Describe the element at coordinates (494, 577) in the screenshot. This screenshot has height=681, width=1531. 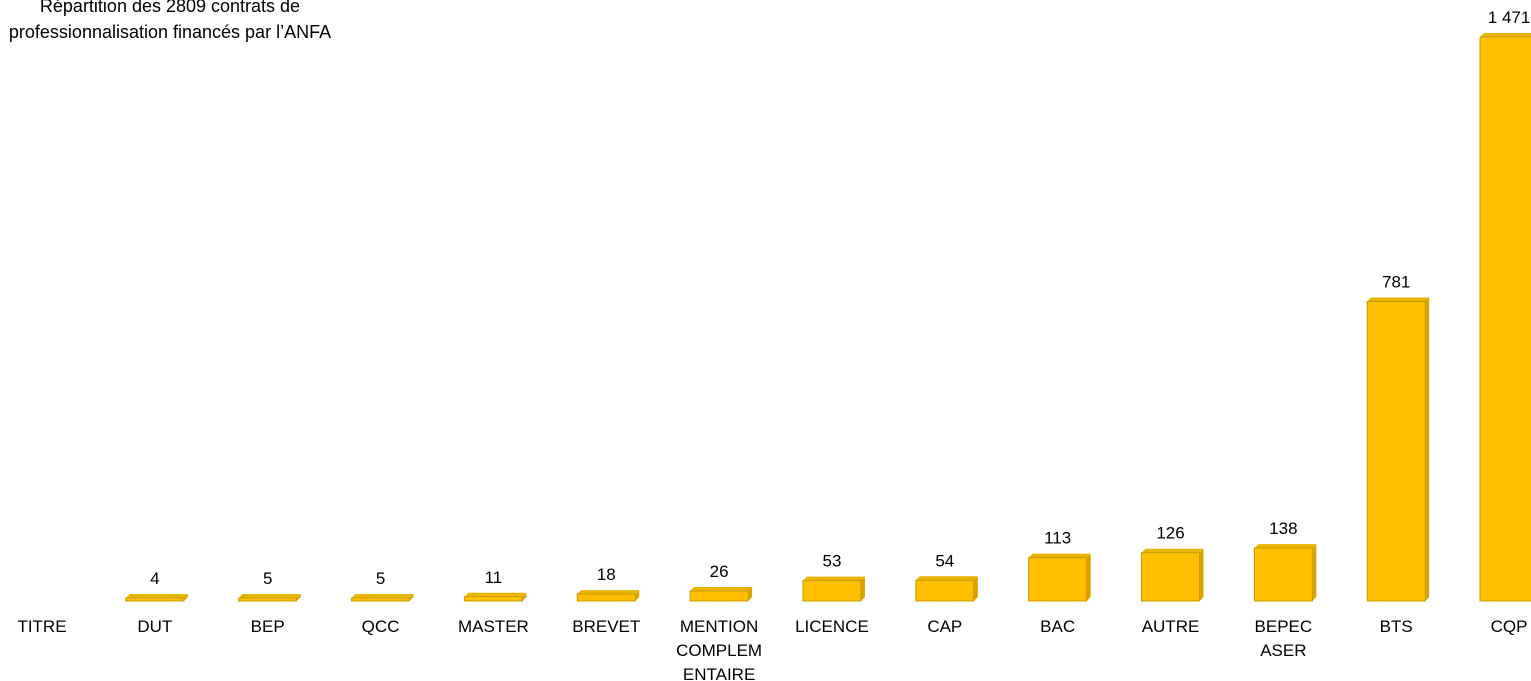
I see `data-label: 11` at that location.